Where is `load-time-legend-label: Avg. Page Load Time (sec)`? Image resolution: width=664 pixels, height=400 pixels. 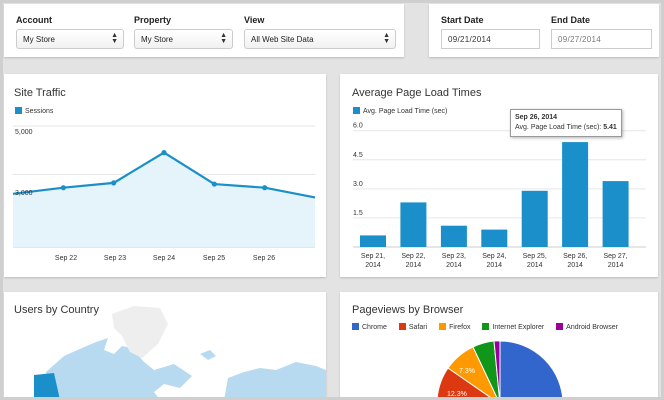 load-time-legend-label: Avg. Page Load Time (sec) is located at coordinates (405, 111).